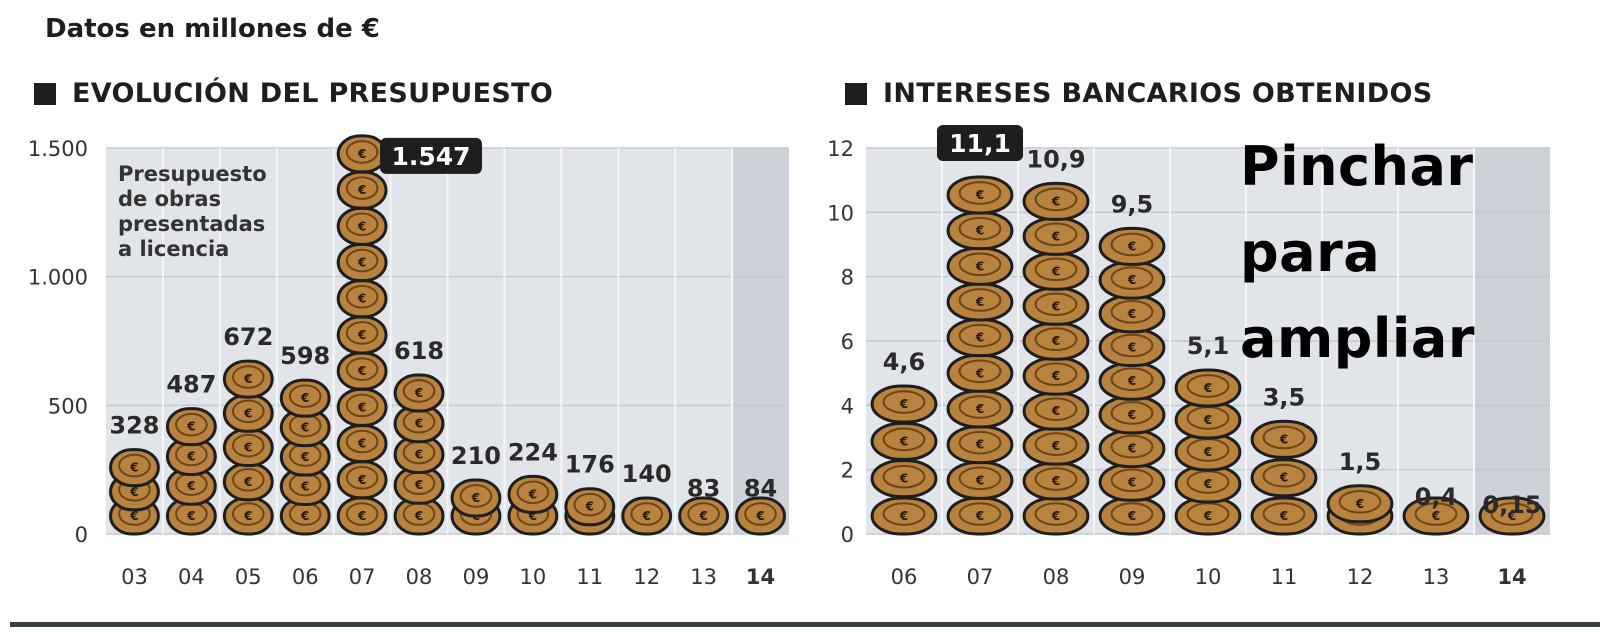 The height and width of the screenshot is (632, 1600). Describe the element at coordinates (58, 149) in the screenshot. I see `y-tick-label: 1.500` at that location.